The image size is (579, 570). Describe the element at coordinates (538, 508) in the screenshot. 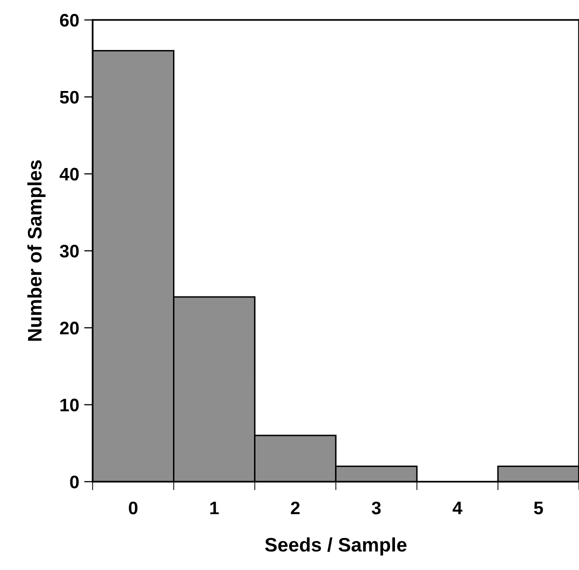

I see `x-tick-label: 5` at that location.